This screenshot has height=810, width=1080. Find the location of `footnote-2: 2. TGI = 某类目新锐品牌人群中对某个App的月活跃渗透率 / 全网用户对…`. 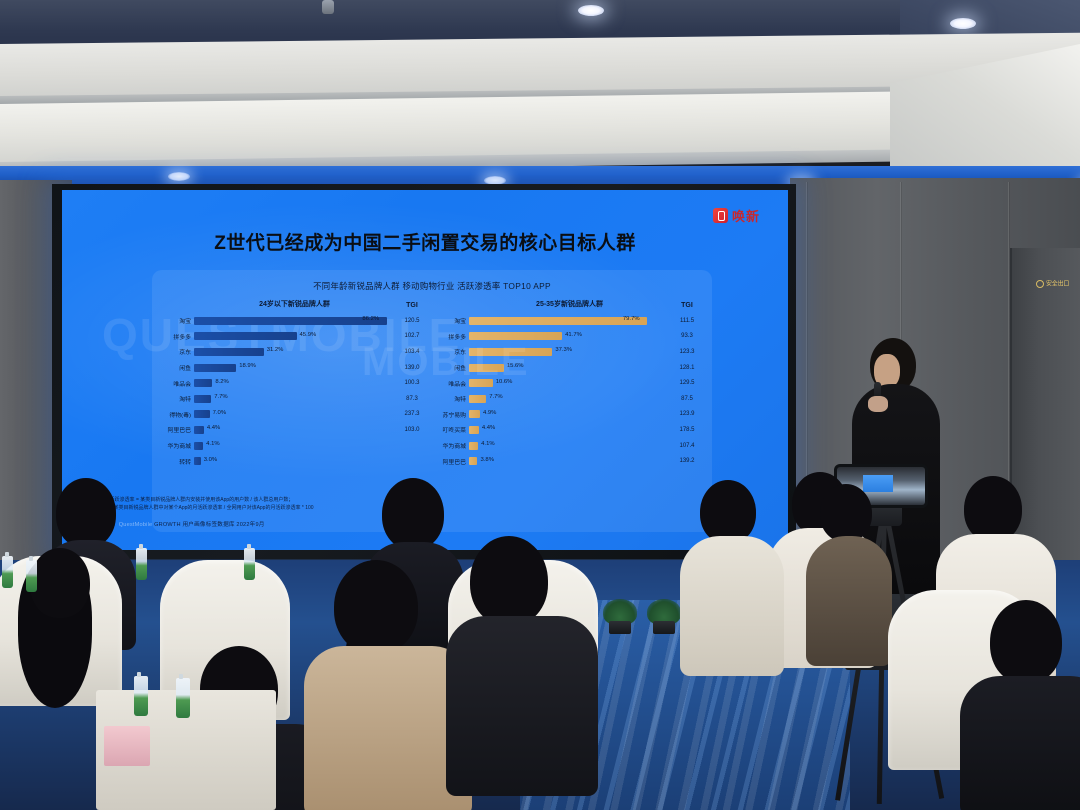

footnote-2: 2. TGI = 某类目新锐品牌人群中对某个App的月活跃渗透率 / 全网用户对… is located at coordinates (204, 508).